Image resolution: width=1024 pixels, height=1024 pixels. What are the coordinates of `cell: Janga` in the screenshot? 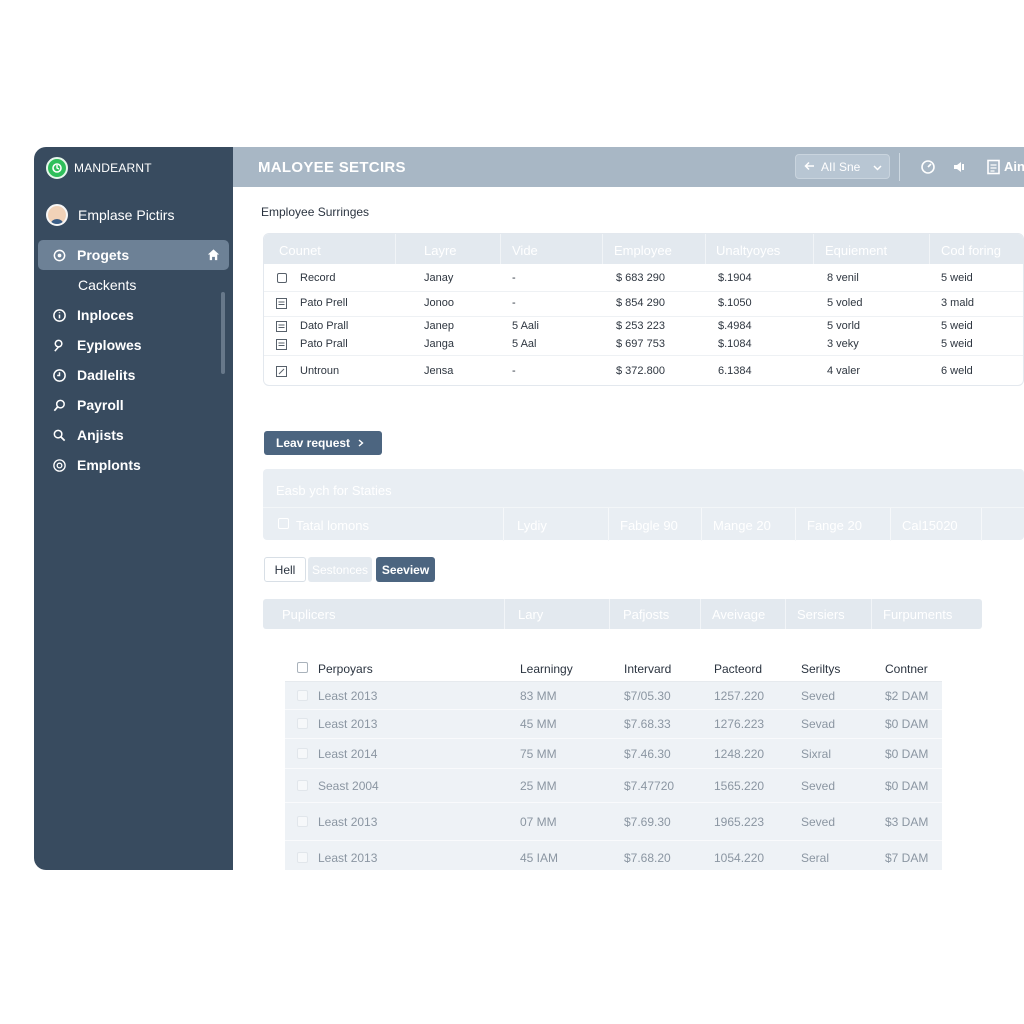 It's located at (439, 344).